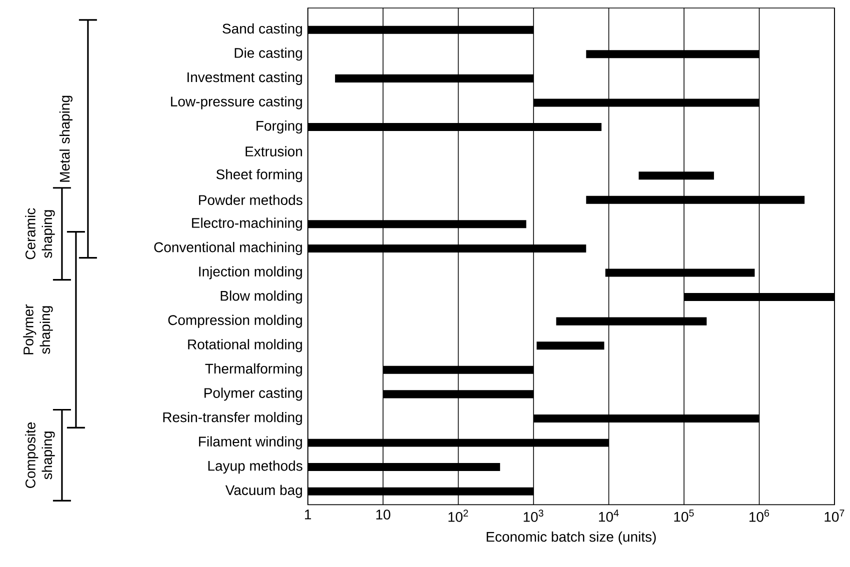 The width and height of the screenshot is (850, 567). What do you see at coordinates (250, 200) in the screenshot?
I see `y-tick-label: Powder methods` at bounding box center [250, 200].